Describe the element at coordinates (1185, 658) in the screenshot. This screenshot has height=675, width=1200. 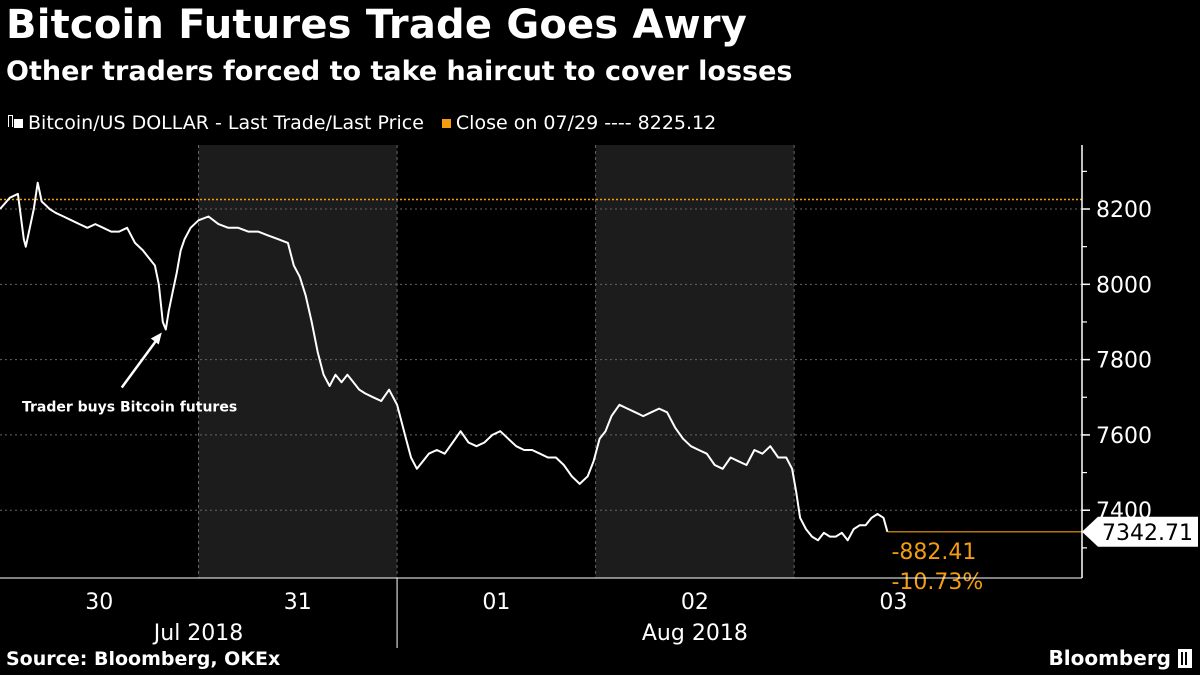
I see `bloomberg-terminal-icon` at that location.